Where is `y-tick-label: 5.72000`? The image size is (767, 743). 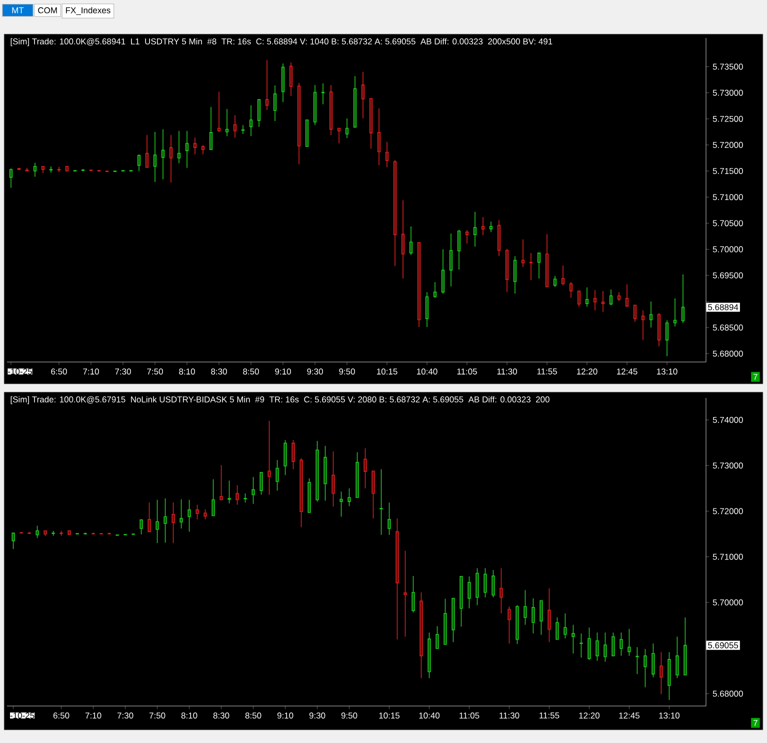 y-tick-label: 5.72000 is located at coordinates (727, 511).